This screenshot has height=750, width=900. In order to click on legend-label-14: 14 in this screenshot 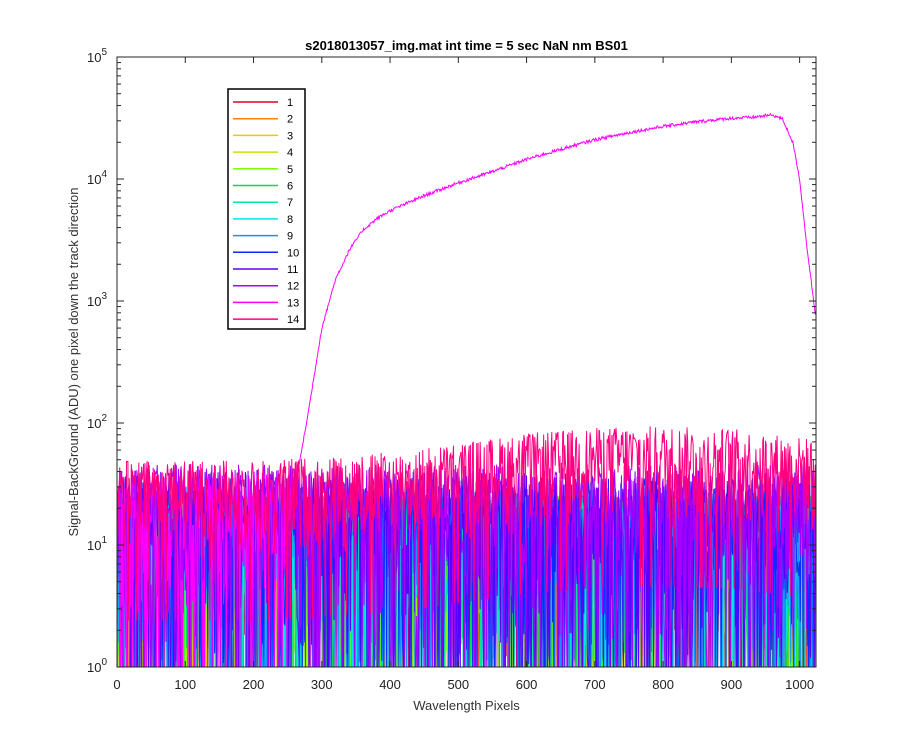, I will do `click(293, 320)`.